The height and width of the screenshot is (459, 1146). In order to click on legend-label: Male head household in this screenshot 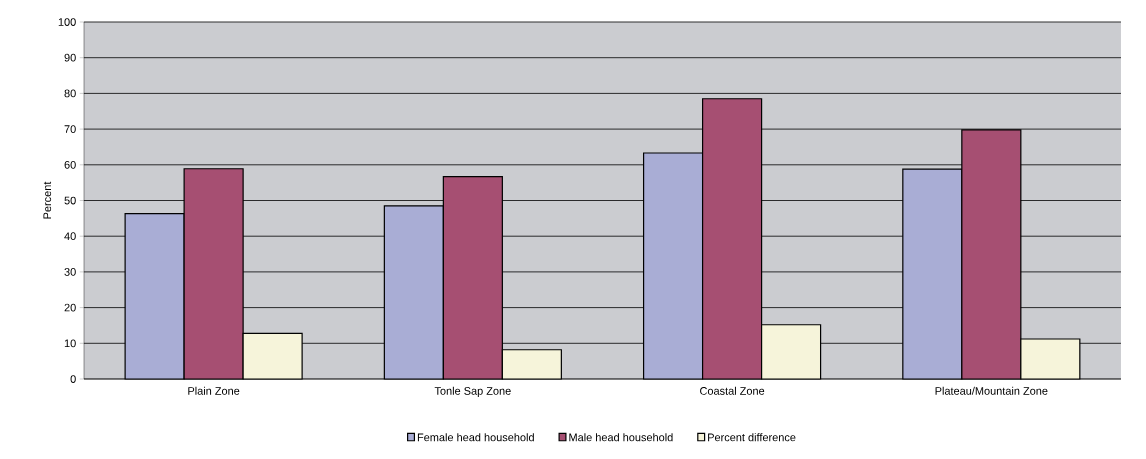, I will do `click(621, 437)`.